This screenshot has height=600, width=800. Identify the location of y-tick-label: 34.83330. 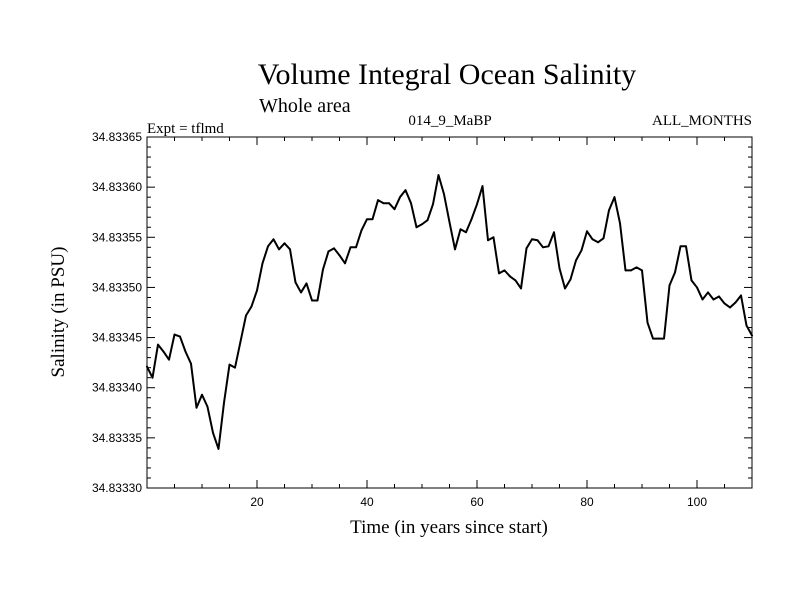
(117, 488).